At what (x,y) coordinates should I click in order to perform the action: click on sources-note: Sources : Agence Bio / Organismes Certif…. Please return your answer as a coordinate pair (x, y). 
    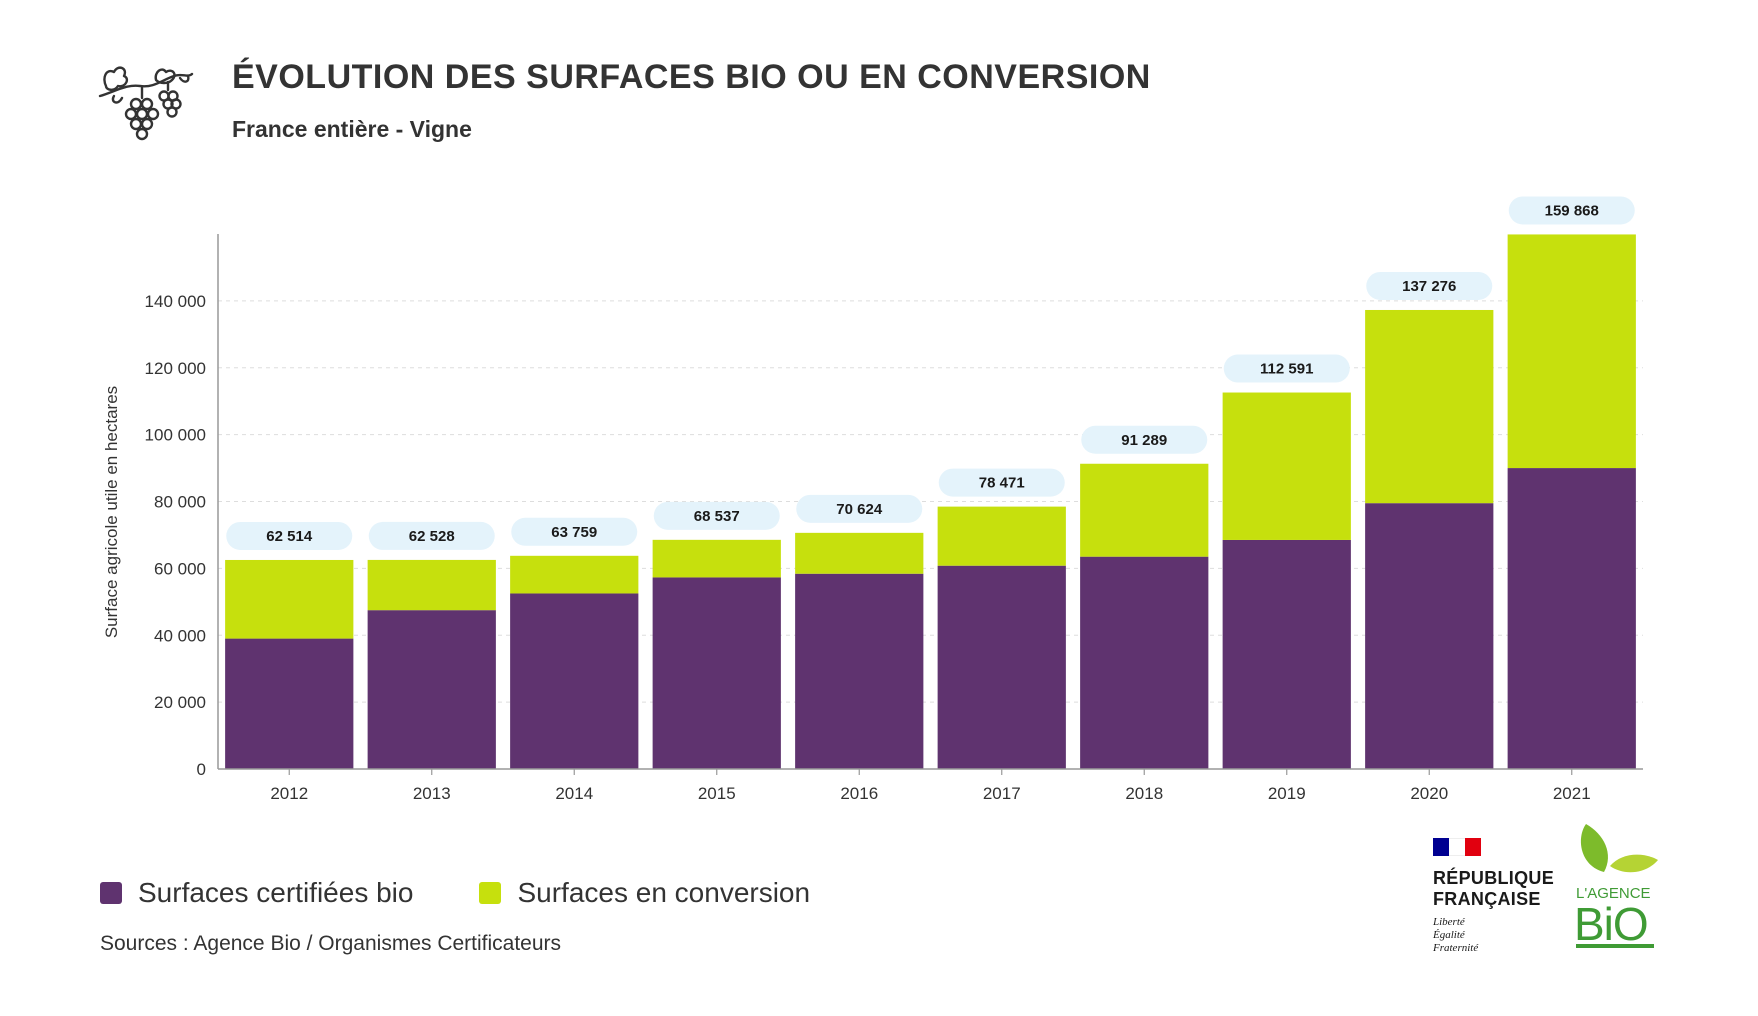
    Looking at the image, I should click on (331, 943).